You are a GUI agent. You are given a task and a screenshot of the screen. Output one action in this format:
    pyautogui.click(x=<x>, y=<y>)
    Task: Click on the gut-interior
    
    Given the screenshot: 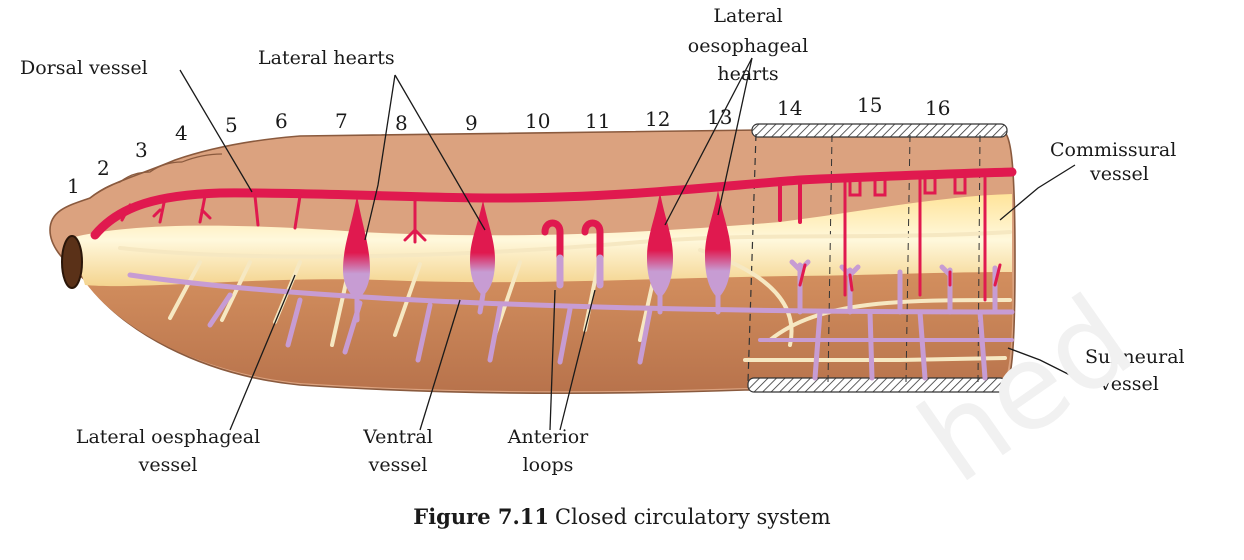 What is the action you would take?
    pyautogui.click(x=541, y=240)
    